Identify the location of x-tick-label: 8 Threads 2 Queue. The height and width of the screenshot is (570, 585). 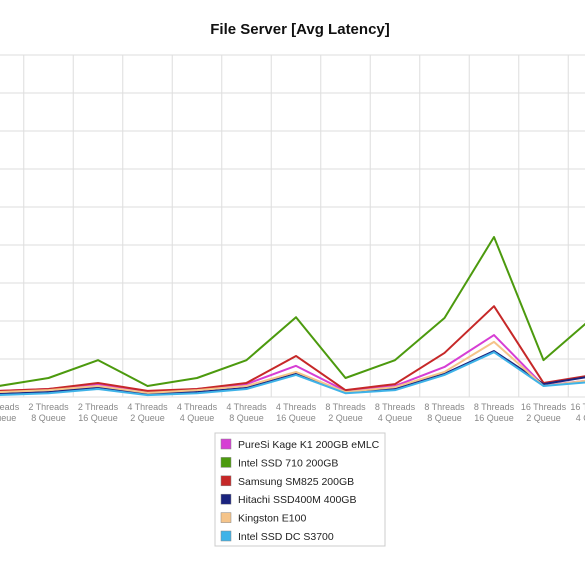
(345, 412).